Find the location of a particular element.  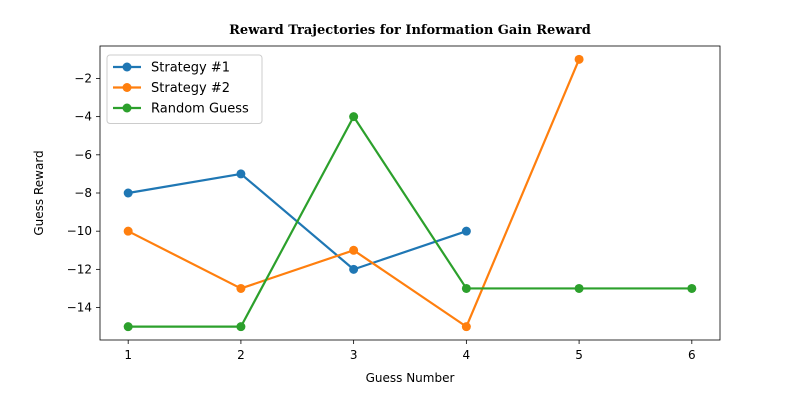

y-axis: −14 −12 −10 −8 −6 −4 −2 is located at coordinates (83, 193).